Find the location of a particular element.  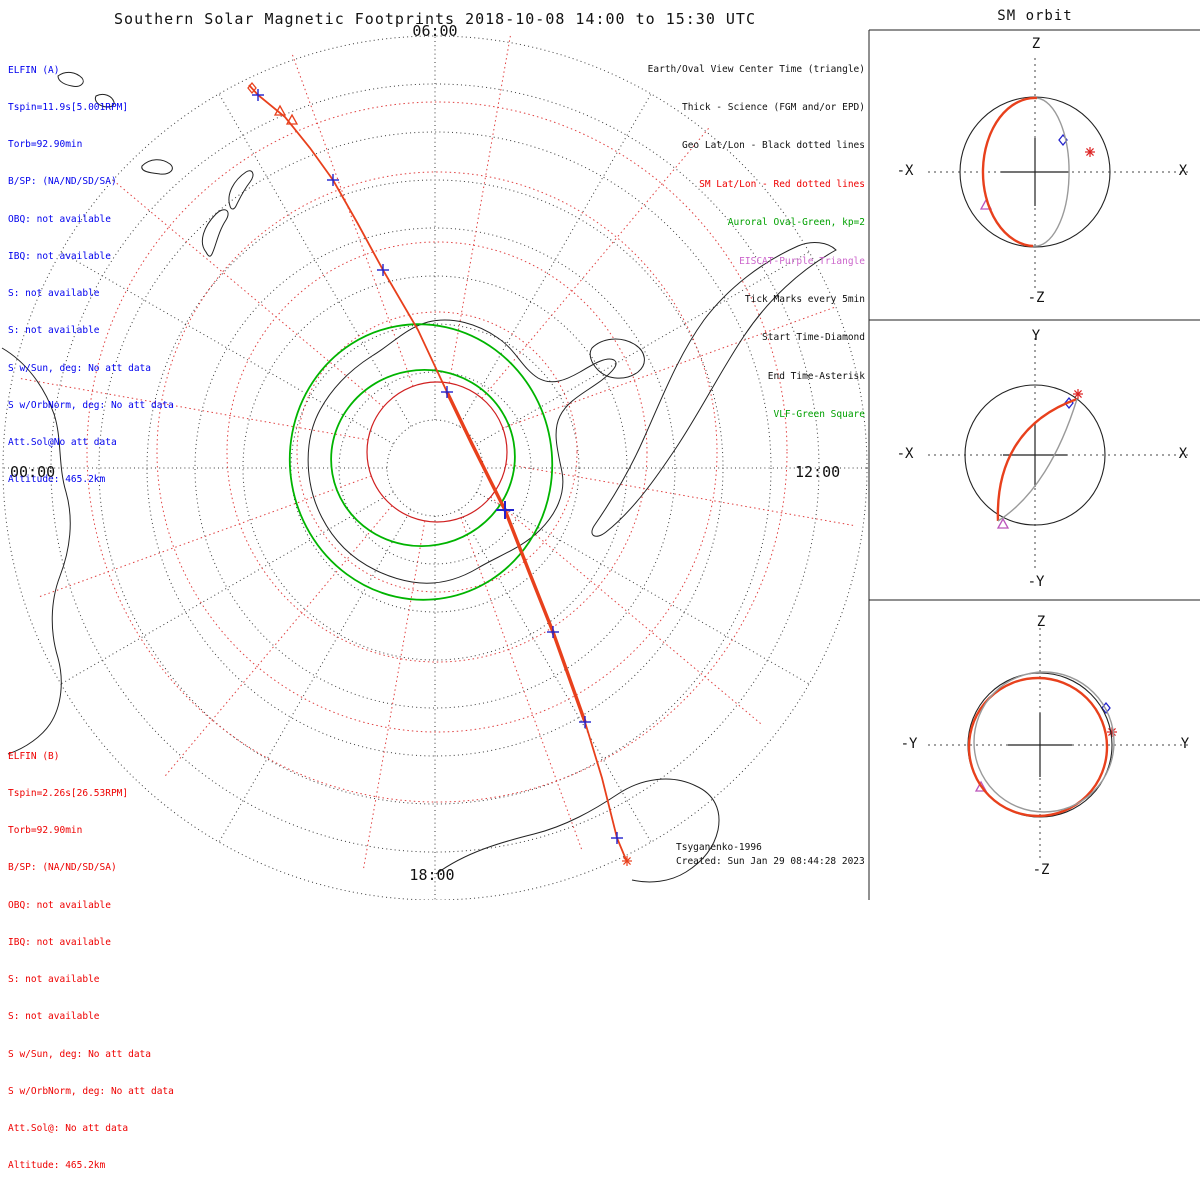

legend-line: SM Lat/Lon - Red dotted lines is located at coordinates (782, 184).